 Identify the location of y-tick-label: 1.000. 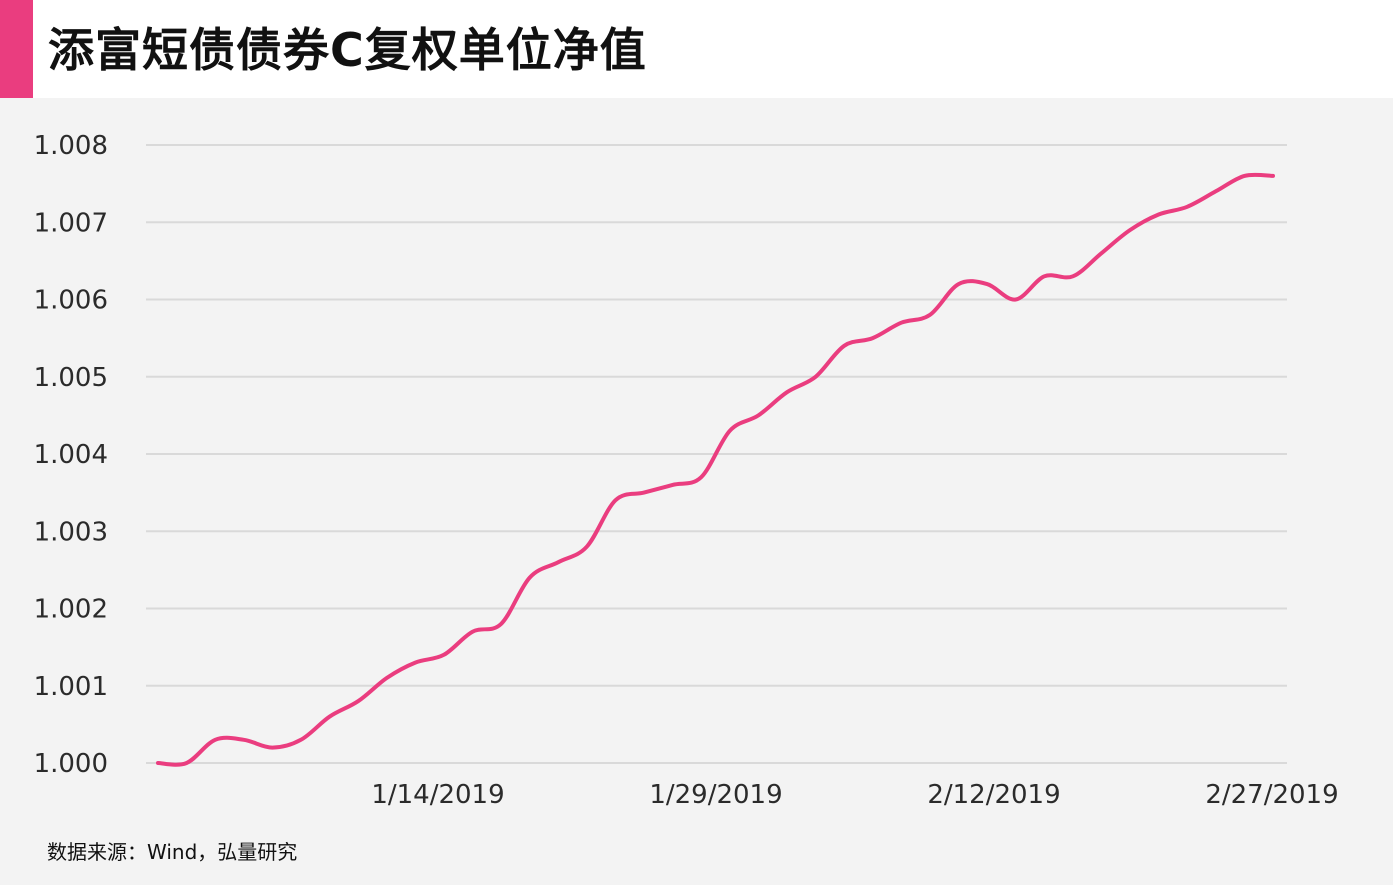
(71, 764).